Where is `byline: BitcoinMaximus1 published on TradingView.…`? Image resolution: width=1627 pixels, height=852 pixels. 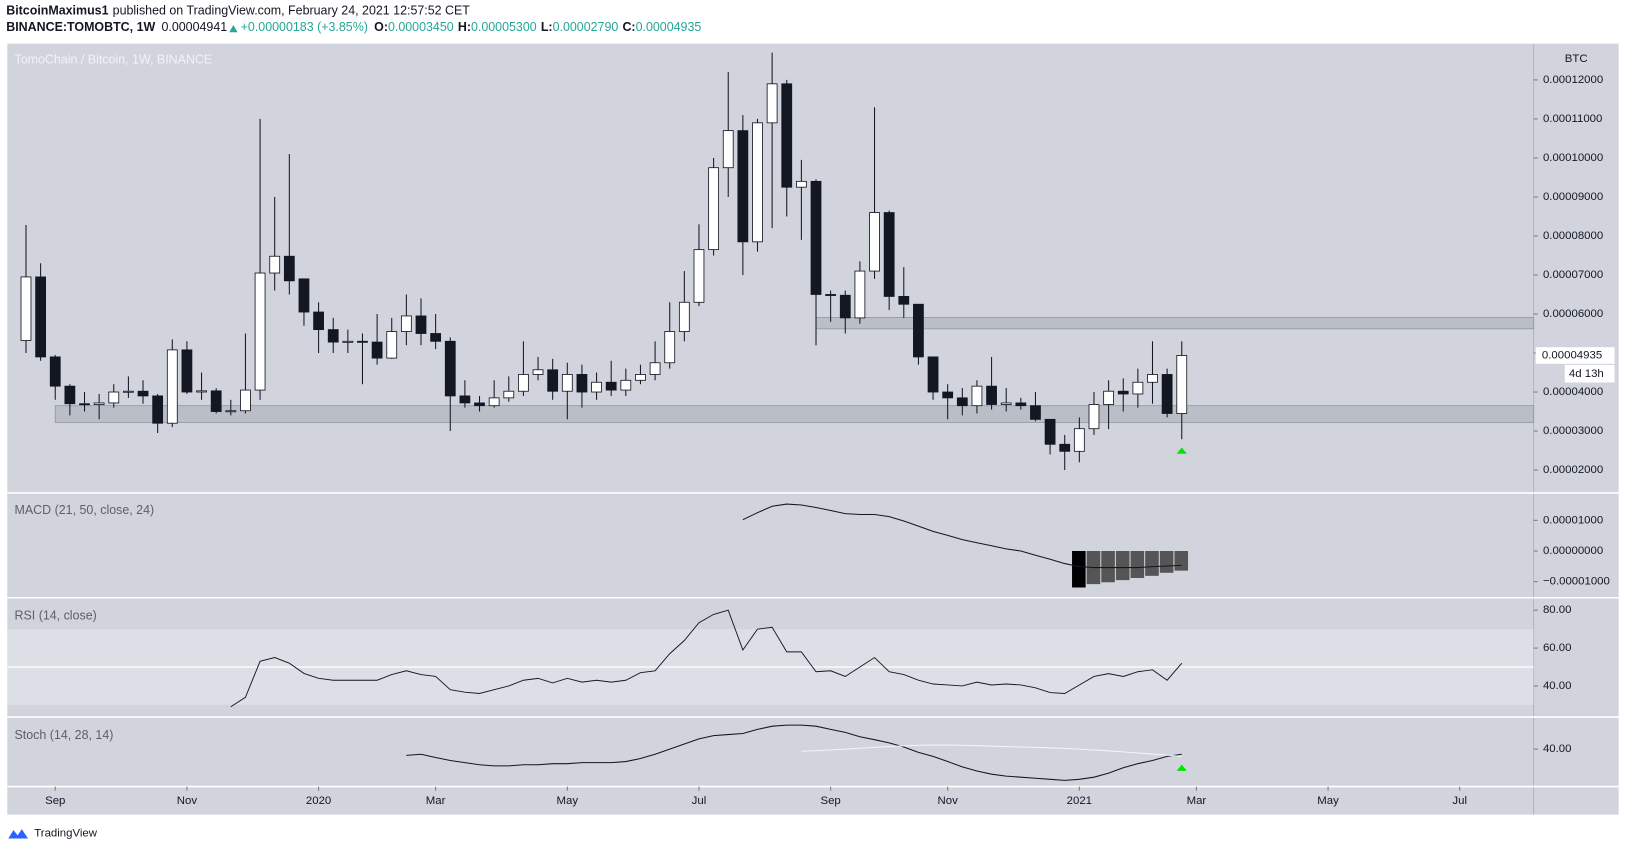 byline: BitcoinMaximus1 published on TradingView.… is located at coordinates (238, 11).